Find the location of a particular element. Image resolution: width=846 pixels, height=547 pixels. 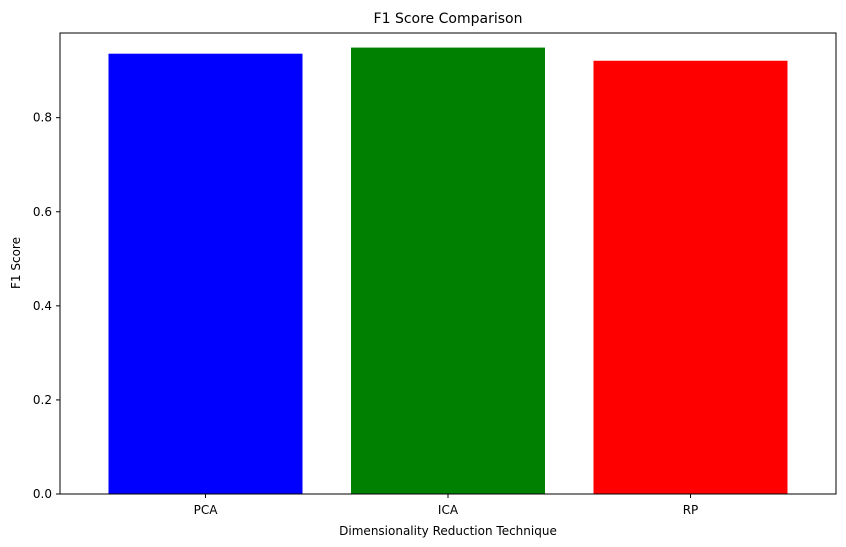

x-tick-label: PCA is located at coordinates (206, 510).